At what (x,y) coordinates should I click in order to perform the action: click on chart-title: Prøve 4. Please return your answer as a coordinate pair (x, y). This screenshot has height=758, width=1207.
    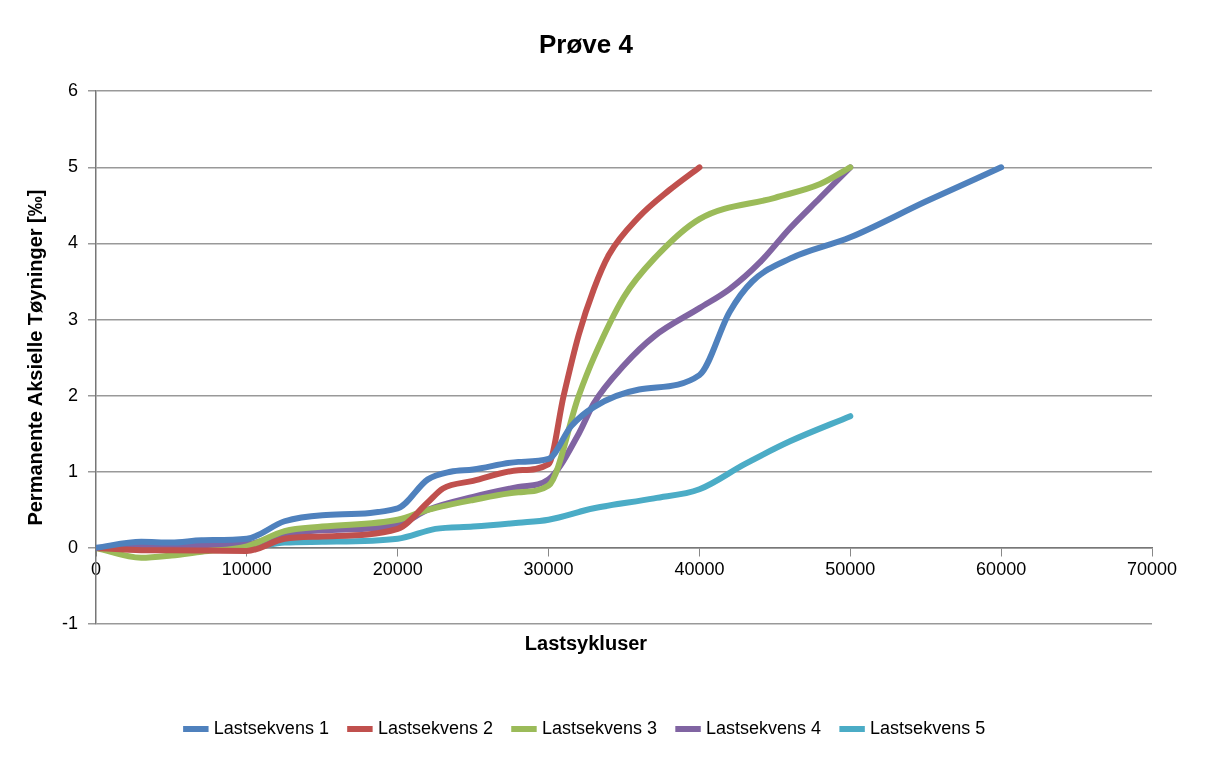
    Looking at the image, I should click on (586, 43).